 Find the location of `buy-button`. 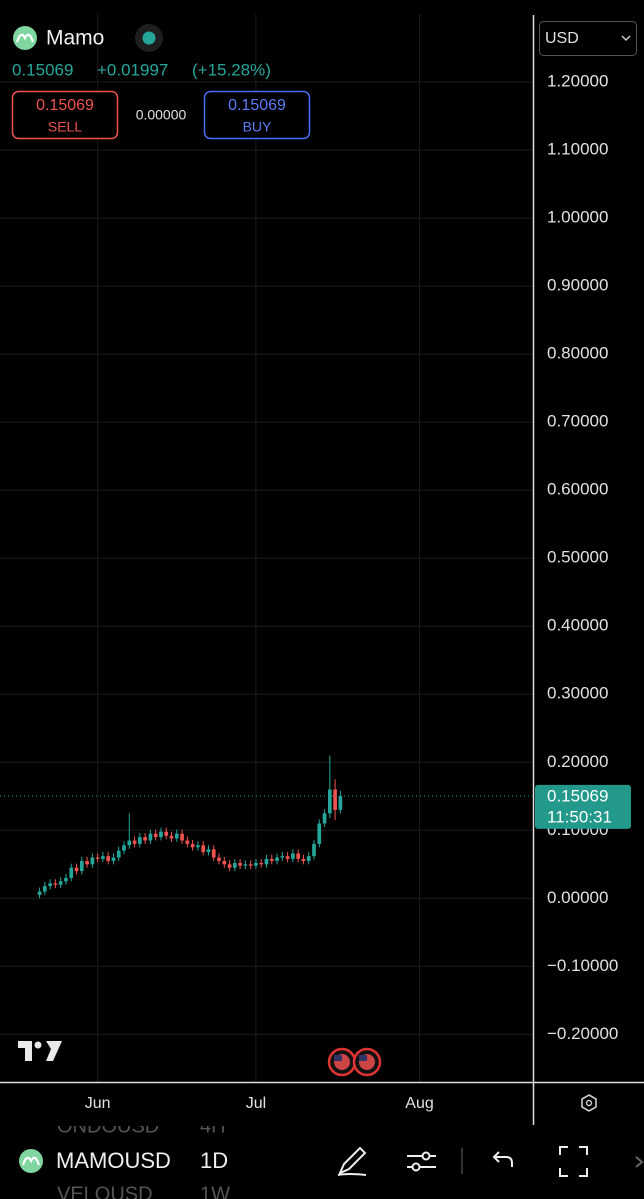

buy-button is located at coordinates (257, 115).